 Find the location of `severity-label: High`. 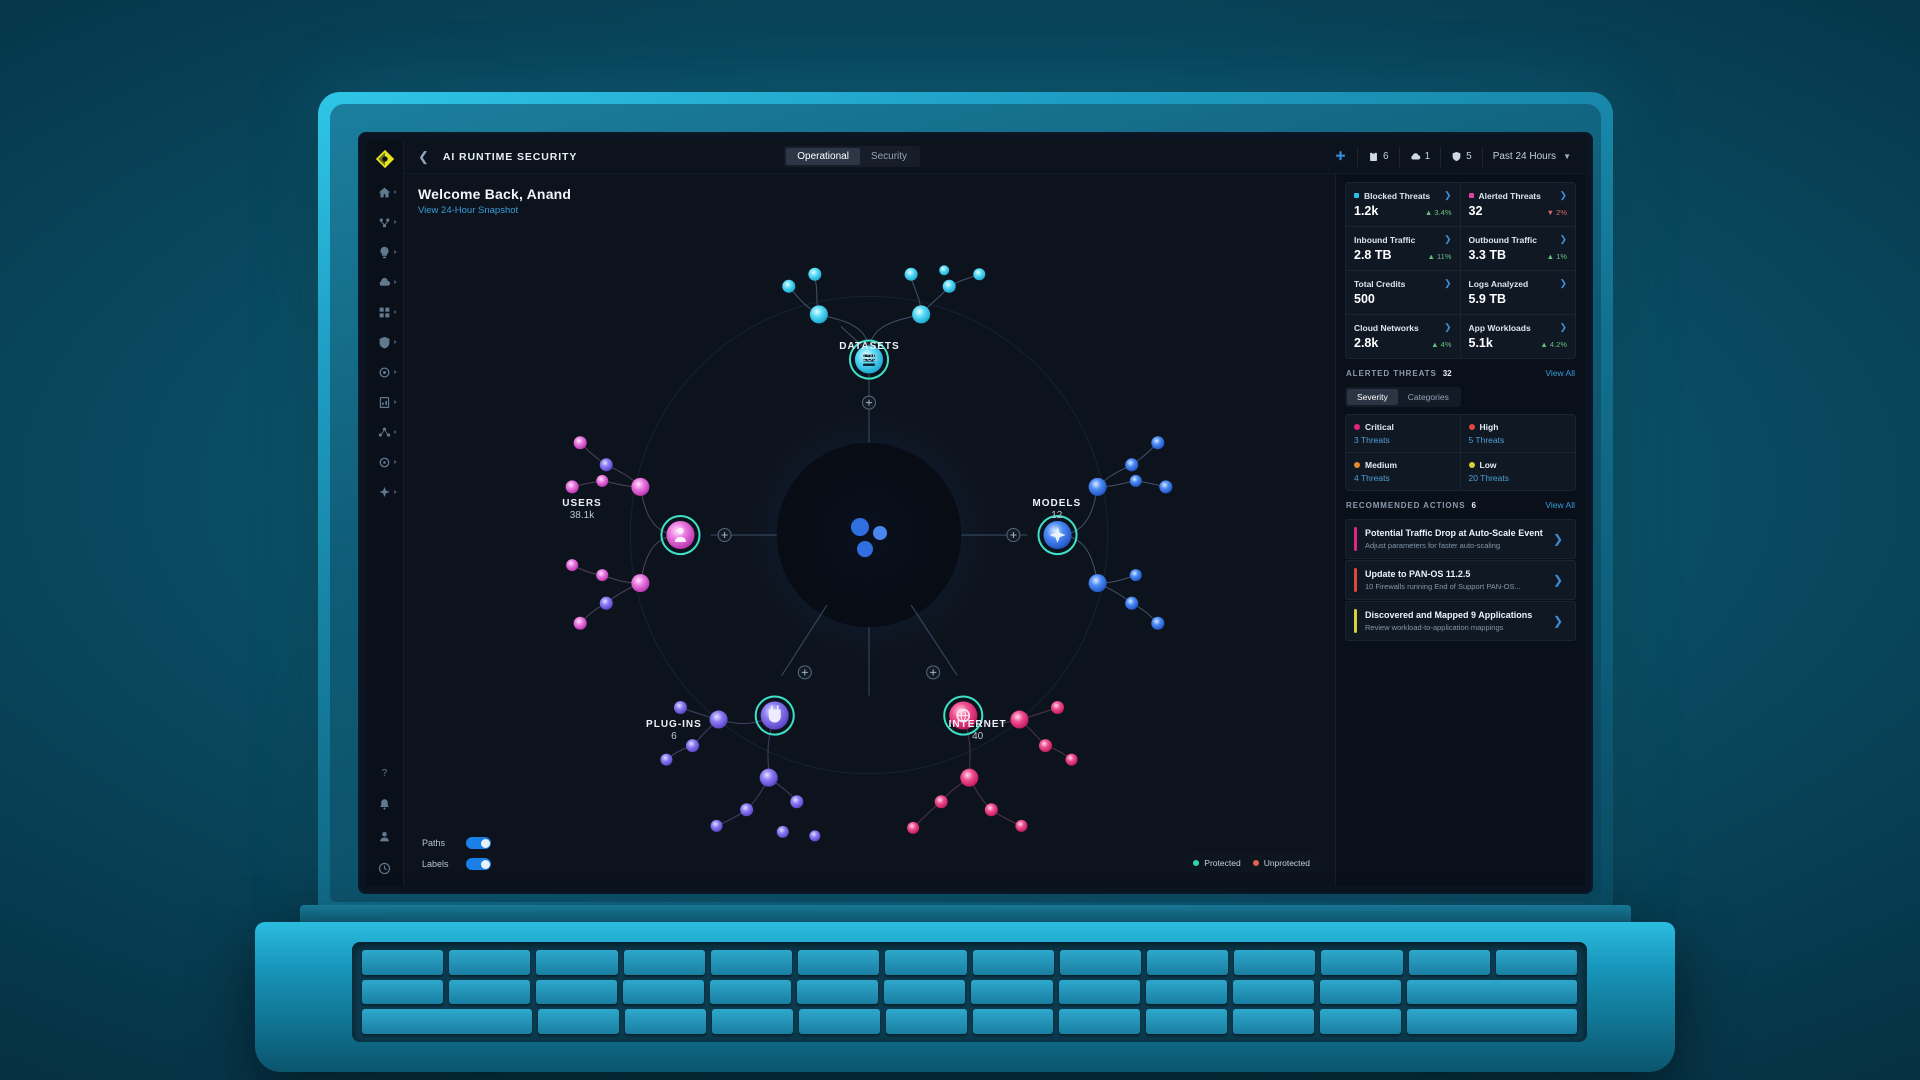

severity-label: High is located at coordinates (1489, 427).